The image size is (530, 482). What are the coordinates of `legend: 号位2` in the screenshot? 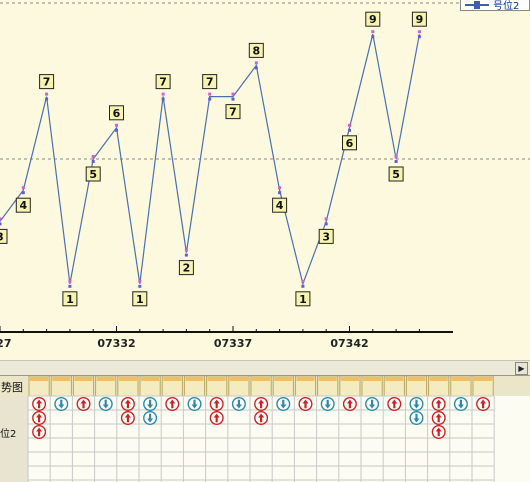 It's located at (495, 6).